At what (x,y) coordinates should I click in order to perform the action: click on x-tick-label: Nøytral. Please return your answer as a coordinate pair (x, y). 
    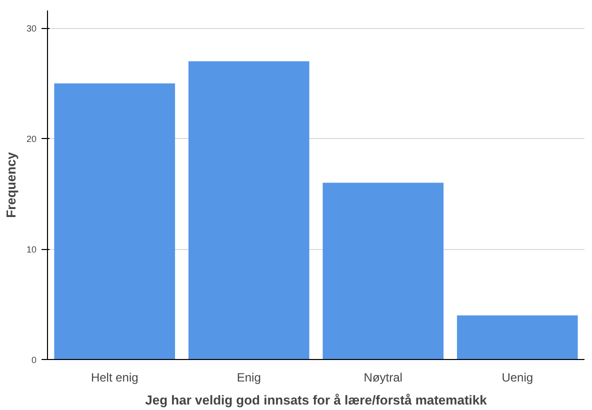
    Looking at the image, I should click on (383, 377).